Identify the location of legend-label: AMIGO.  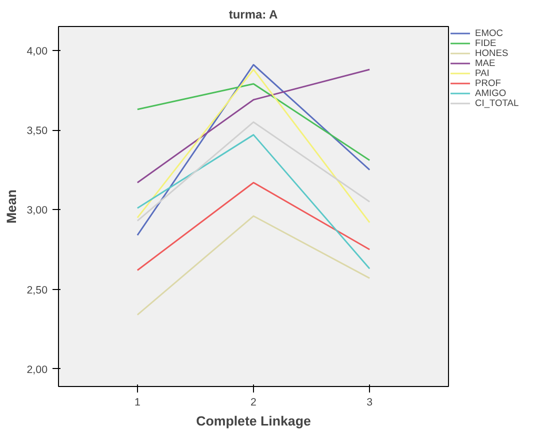
(490, 93).